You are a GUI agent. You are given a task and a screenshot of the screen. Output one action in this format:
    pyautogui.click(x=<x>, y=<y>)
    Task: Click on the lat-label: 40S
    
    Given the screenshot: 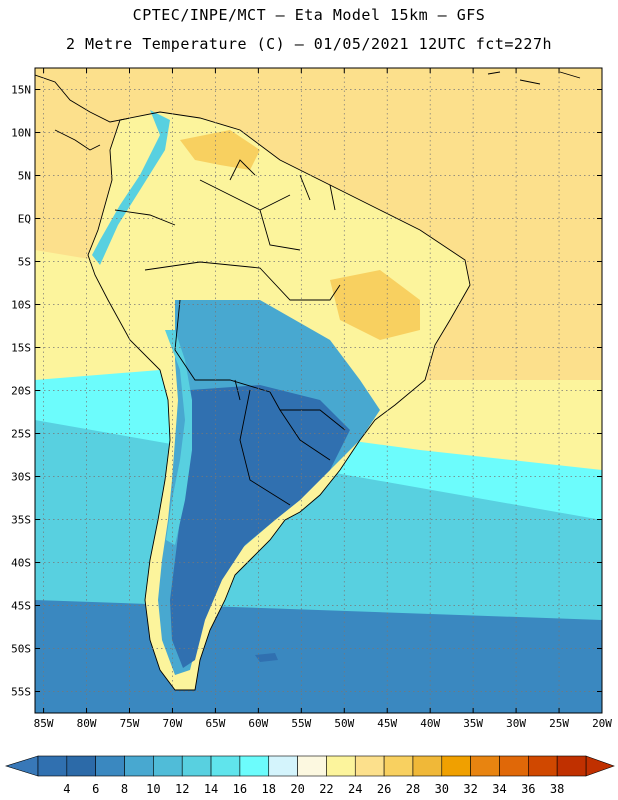 What is the action you would take?
    pyautogui.click(x=21, y=563)
    